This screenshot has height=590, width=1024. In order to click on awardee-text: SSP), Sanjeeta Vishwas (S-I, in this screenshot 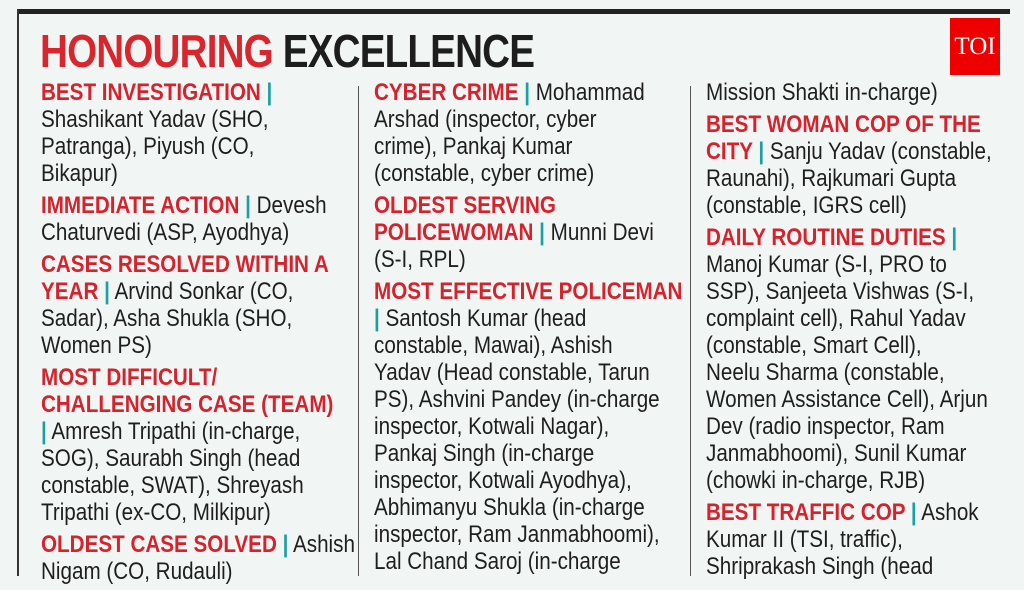, I will do `click(840, 291)`.